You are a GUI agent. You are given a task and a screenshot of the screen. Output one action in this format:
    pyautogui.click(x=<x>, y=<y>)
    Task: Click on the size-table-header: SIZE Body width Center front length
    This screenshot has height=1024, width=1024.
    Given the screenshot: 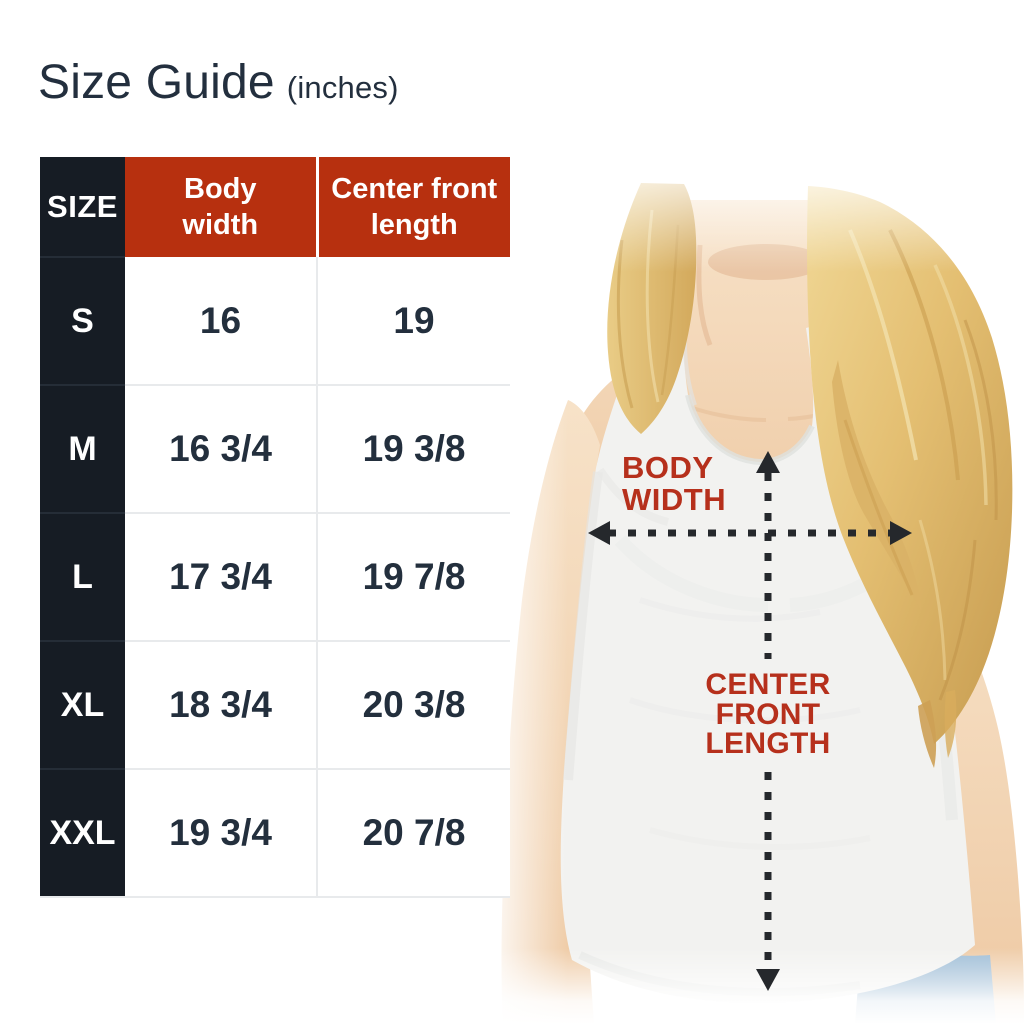 What is the action you would take?
    pyautogui.click(x=275, y=207)
    